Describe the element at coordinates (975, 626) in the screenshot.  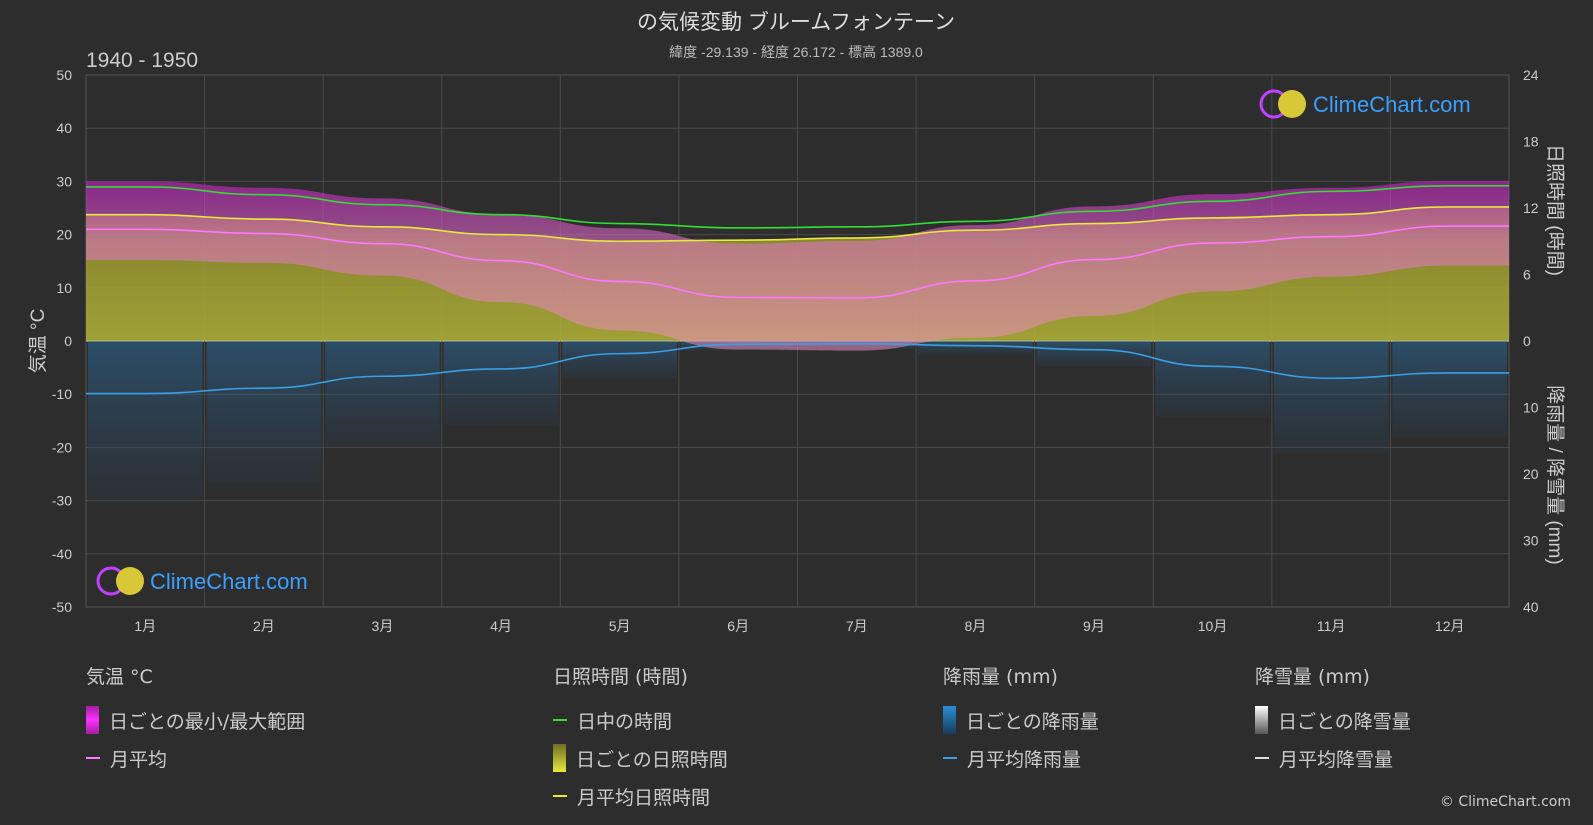
I see `x-tick-label: 8月` at that location.